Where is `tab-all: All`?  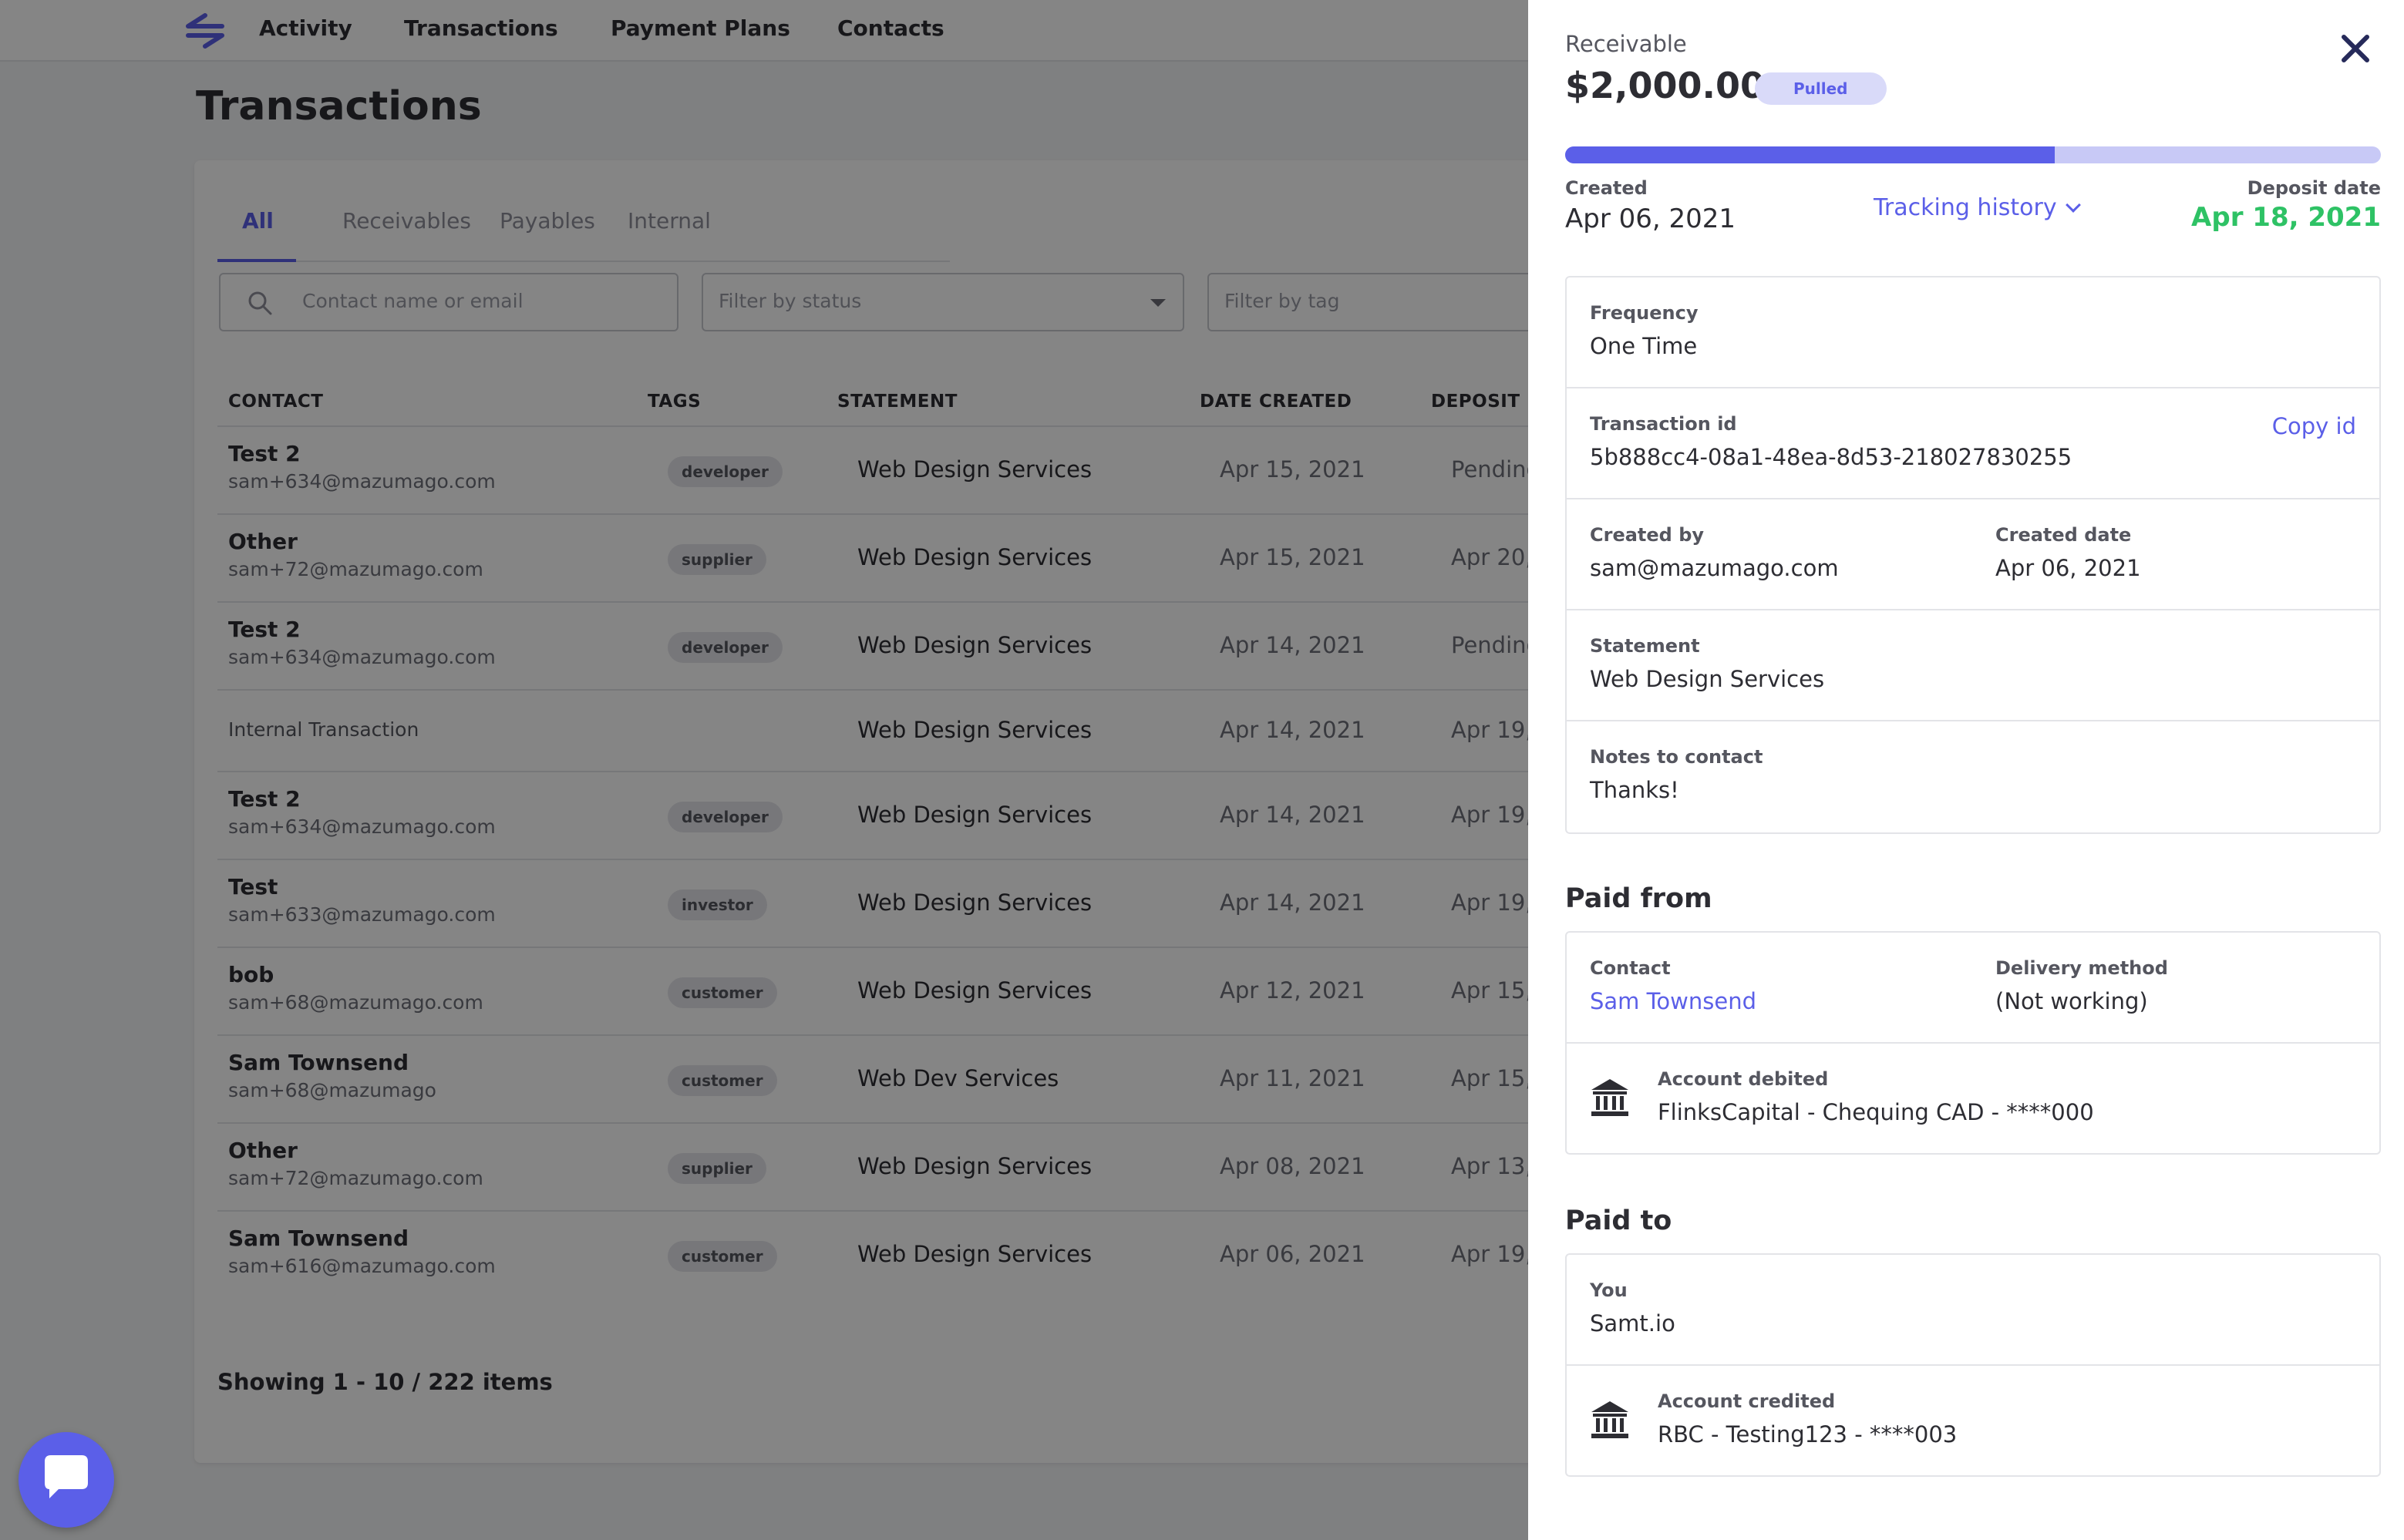 tab-all: All is located at coordinates (258, 221).